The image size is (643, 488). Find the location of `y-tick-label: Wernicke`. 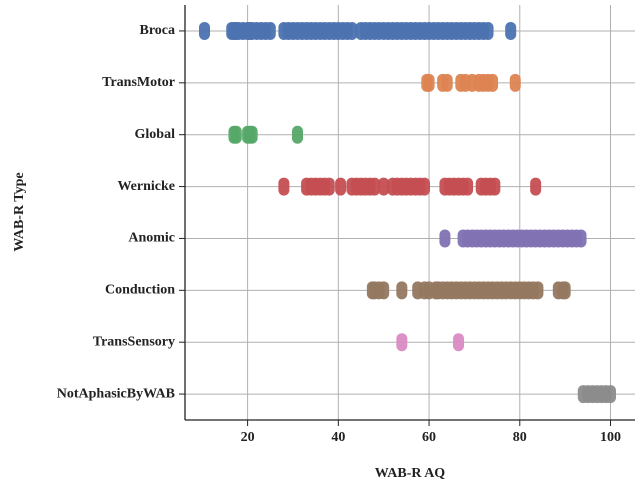

y-tick-label: Wernicke is located at coordinates (146, 186).